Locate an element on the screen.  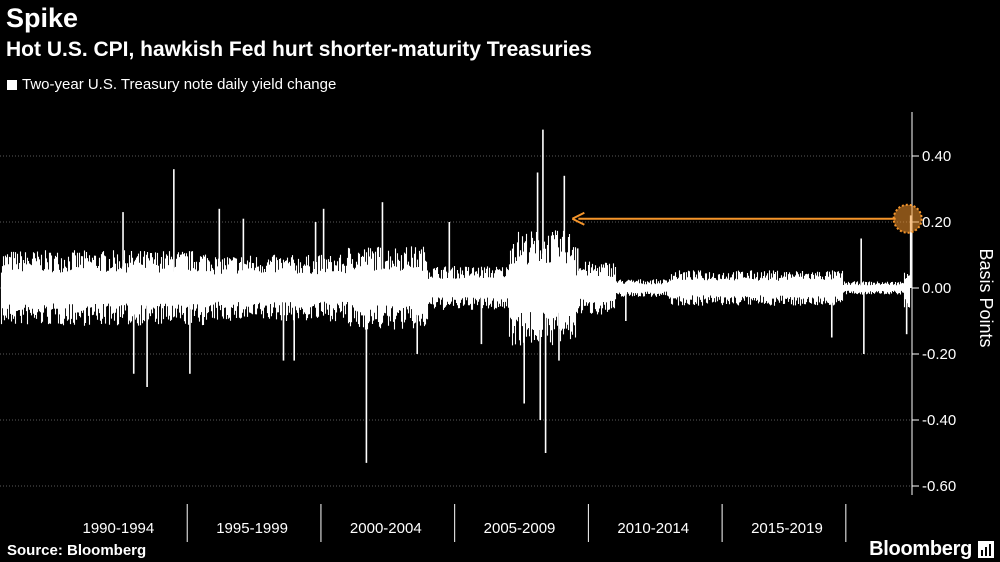
terminal-logo-icon is located at coordinates (986, 549).